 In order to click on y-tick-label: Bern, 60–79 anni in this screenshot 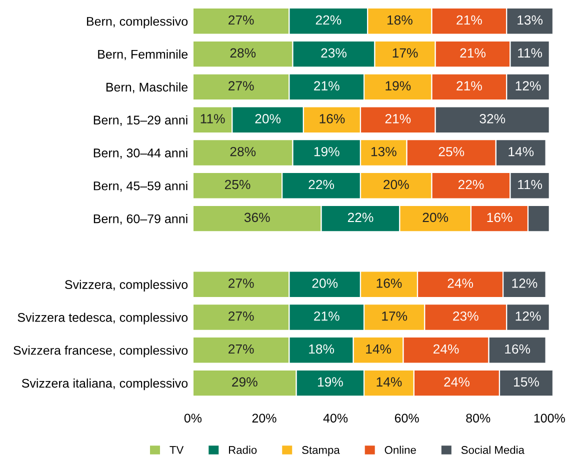, I will do `click(141, 219)`.